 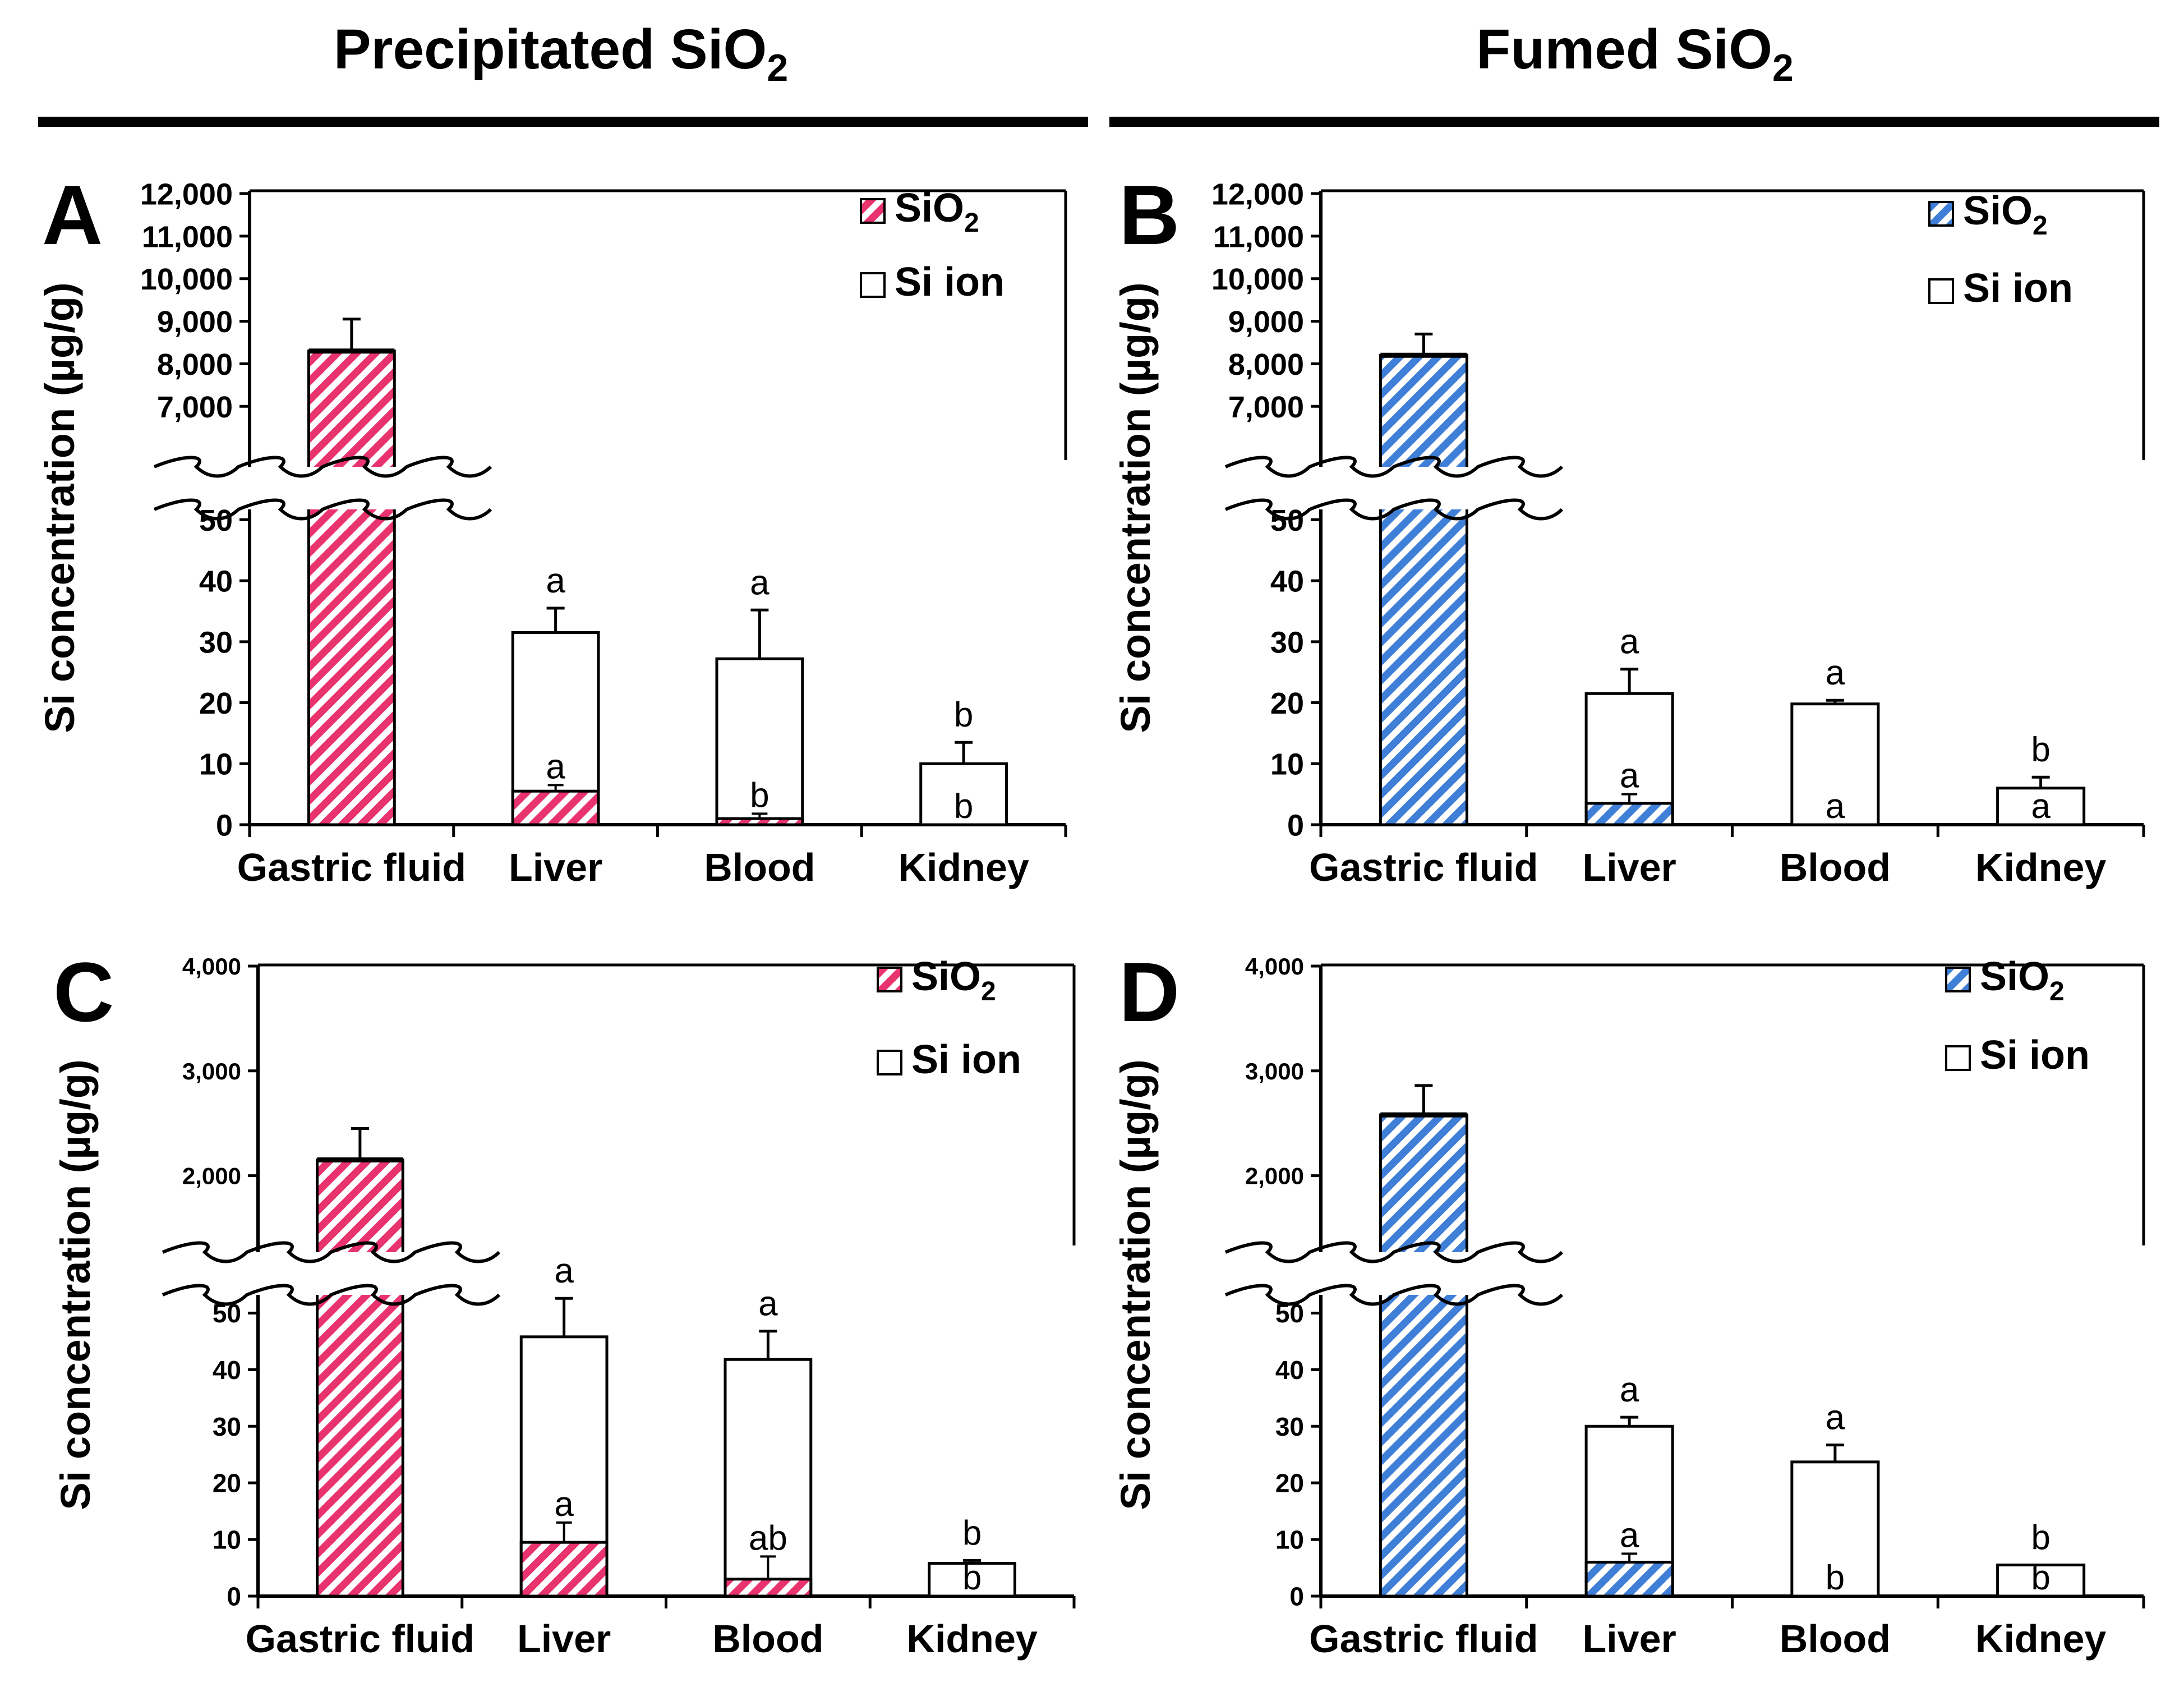 I want to click on group-rule-precipitated, so click(x=563, y=122).